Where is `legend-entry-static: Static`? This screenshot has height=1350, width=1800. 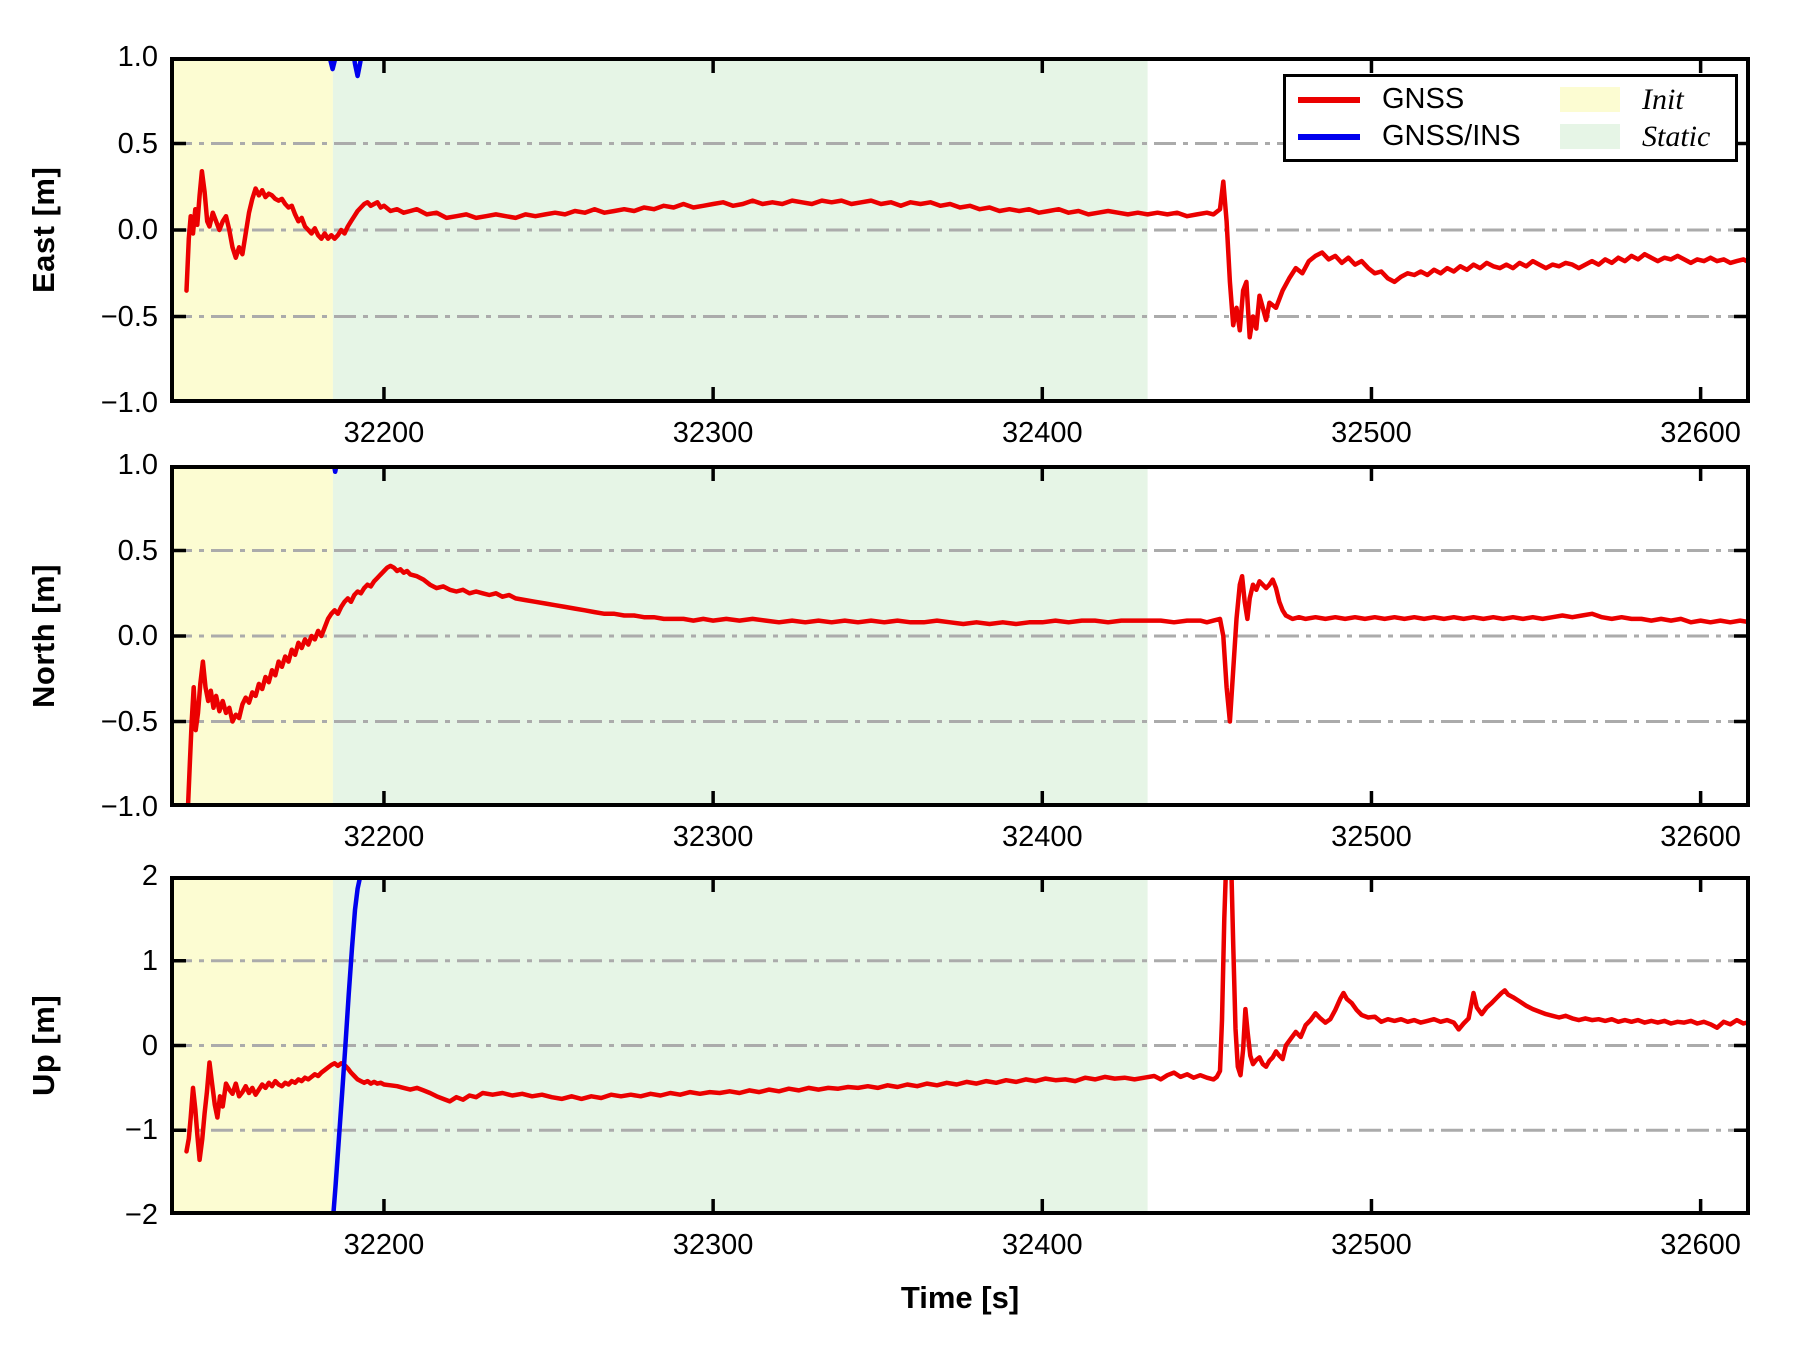
legend-entry-static: Static is located at coordinates (1644, 136).